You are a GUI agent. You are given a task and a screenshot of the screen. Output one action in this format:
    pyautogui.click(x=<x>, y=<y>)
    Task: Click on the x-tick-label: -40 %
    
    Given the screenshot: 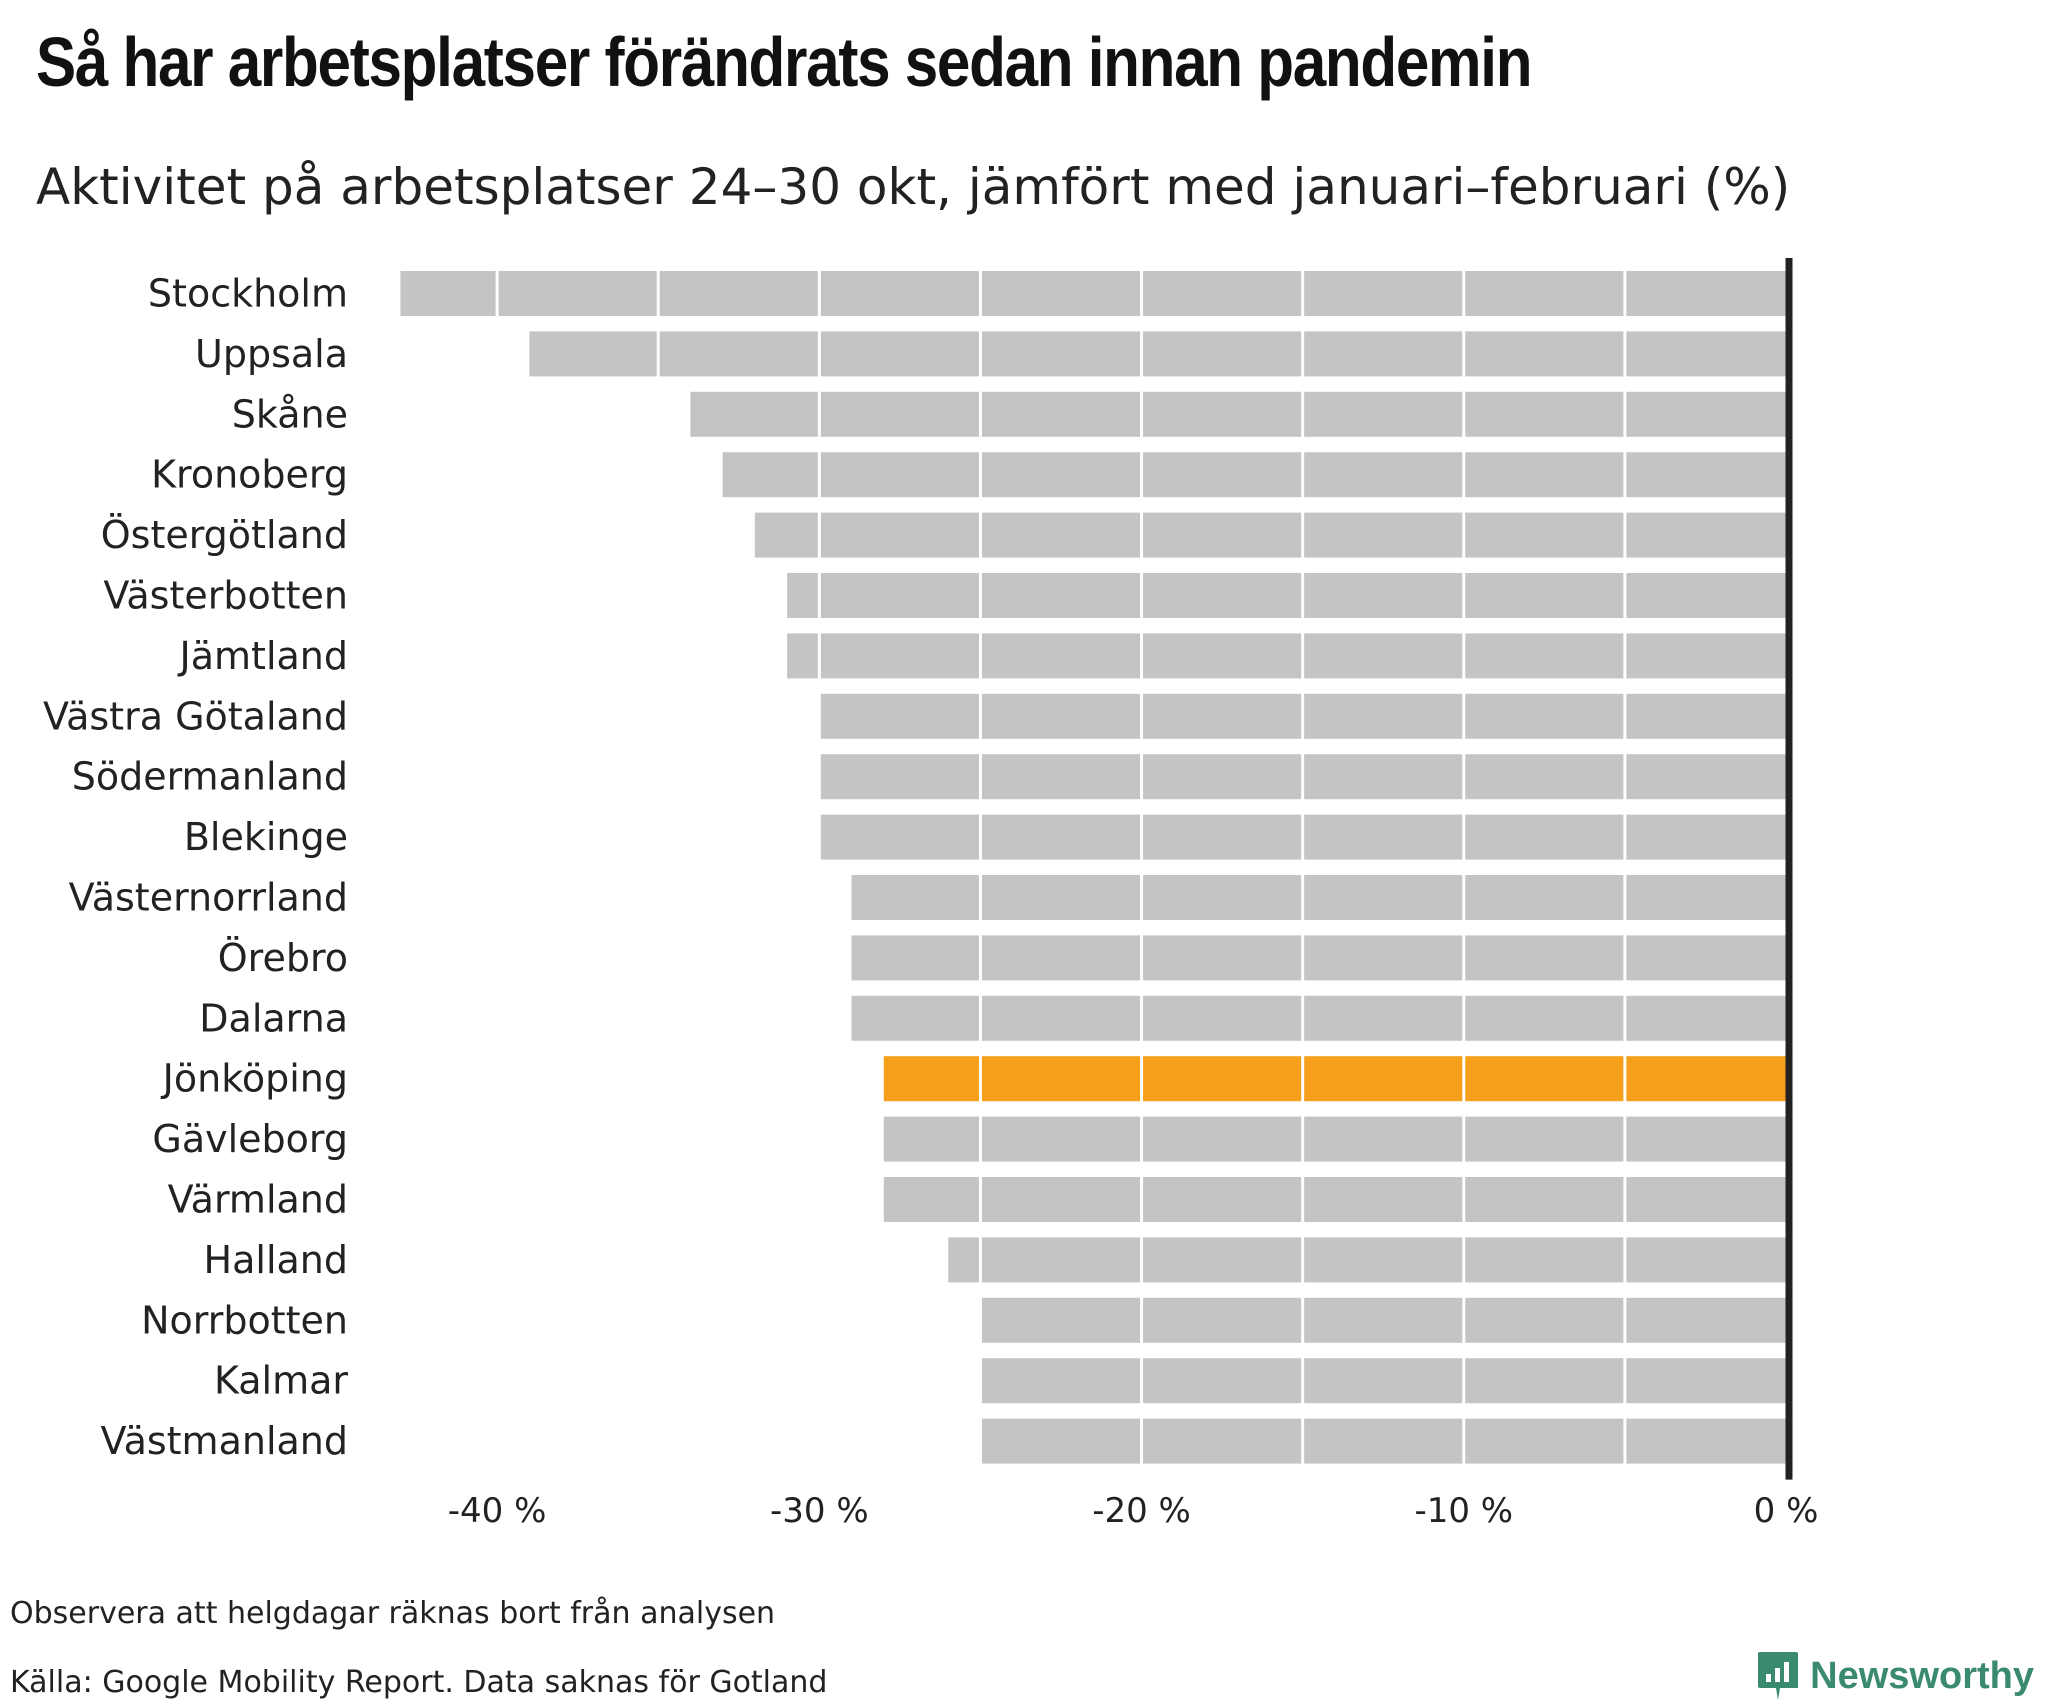 What is the action you would take?
    pyautogui.click(x=497, y=1511)
    